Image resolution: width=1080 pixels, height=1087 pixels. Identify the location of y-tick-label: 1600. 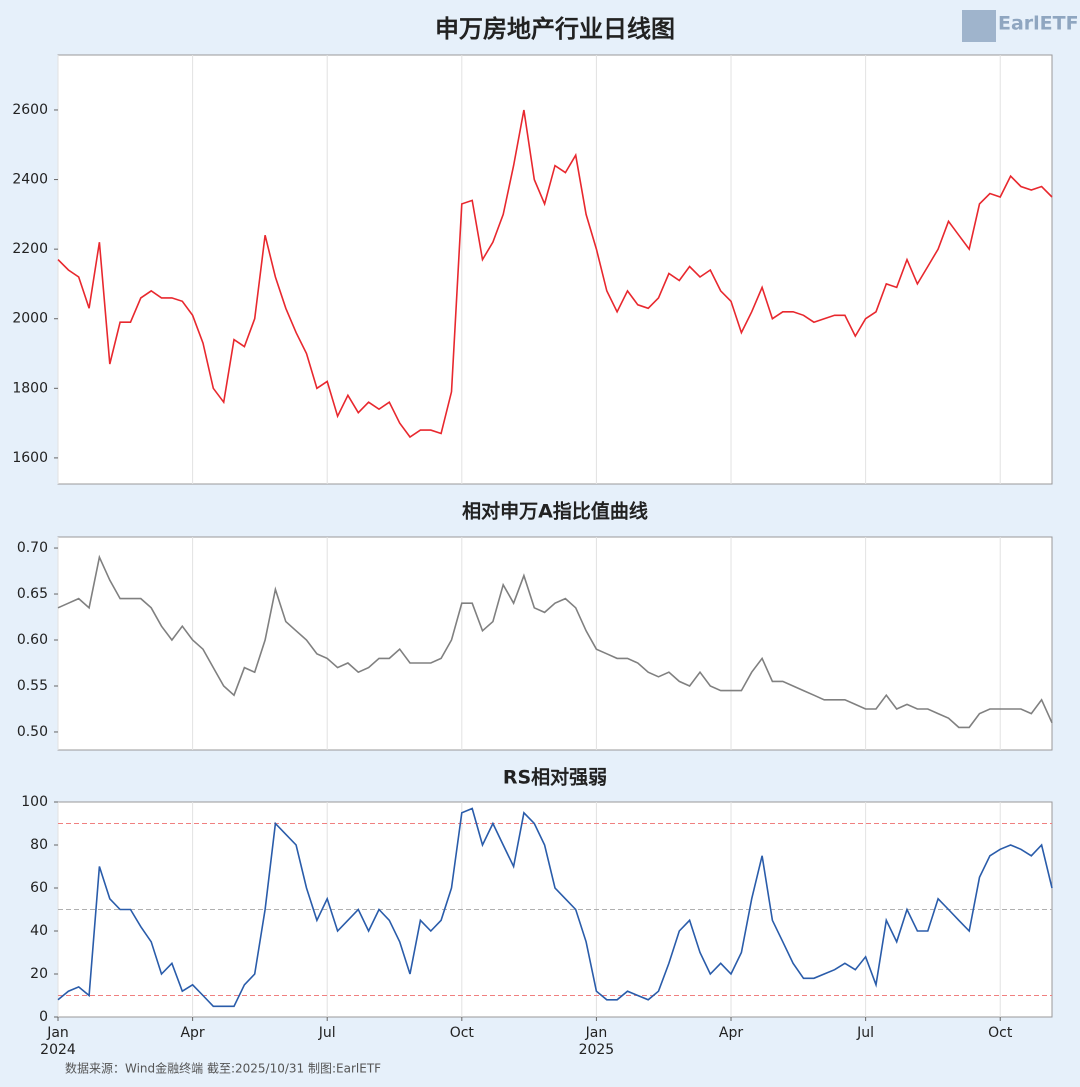
(30, 458).